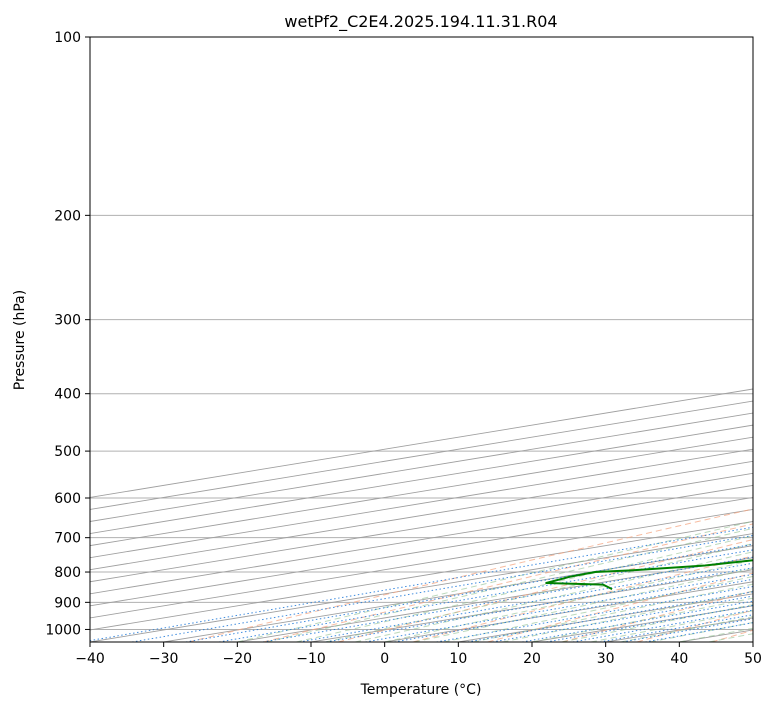 This screenshot has height=708, width=775. I want to click on x-tick-label: −20, so click(238, 659).